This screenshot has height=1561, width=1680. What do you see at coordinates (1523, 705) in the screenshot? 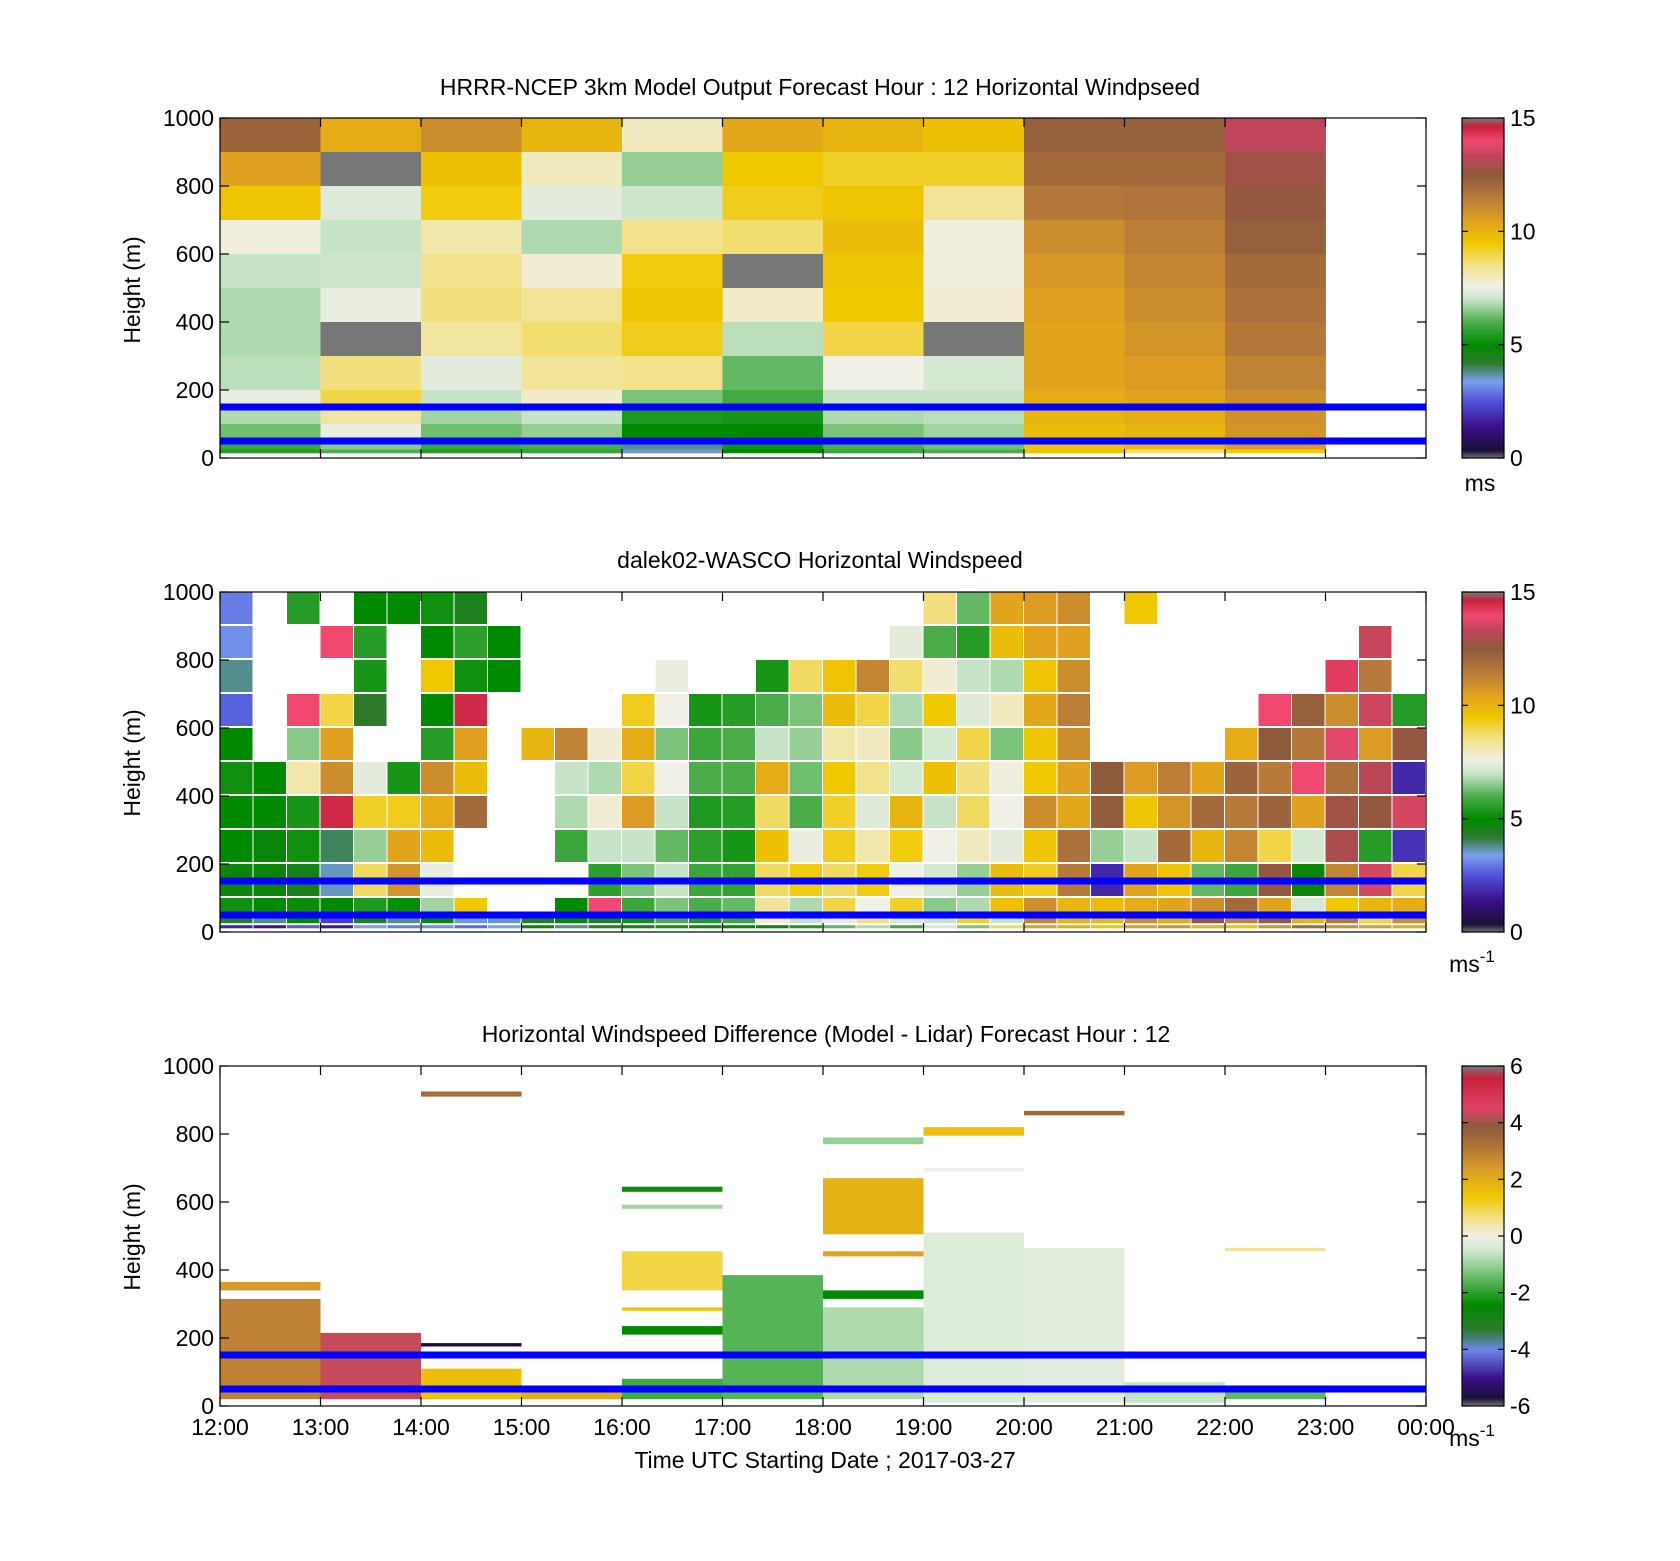
I see `colorbar-tick-label: 10` at bounding box center [1523, 705].